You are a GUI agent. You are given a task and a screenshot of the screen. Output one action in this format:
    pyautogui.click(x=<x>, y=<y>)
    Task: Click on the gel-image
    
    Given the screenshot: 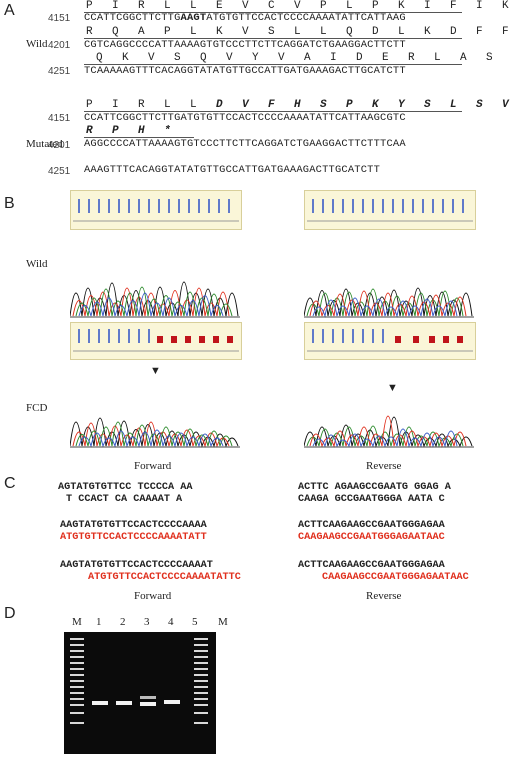 What is the action you would take?
    pyautogui.click(x=140, y=693)
    